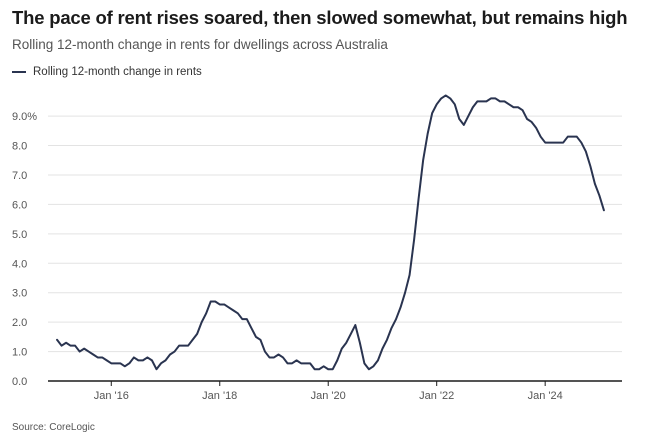  I want to click on y-tick-label: 4.0, so click(19, 264).